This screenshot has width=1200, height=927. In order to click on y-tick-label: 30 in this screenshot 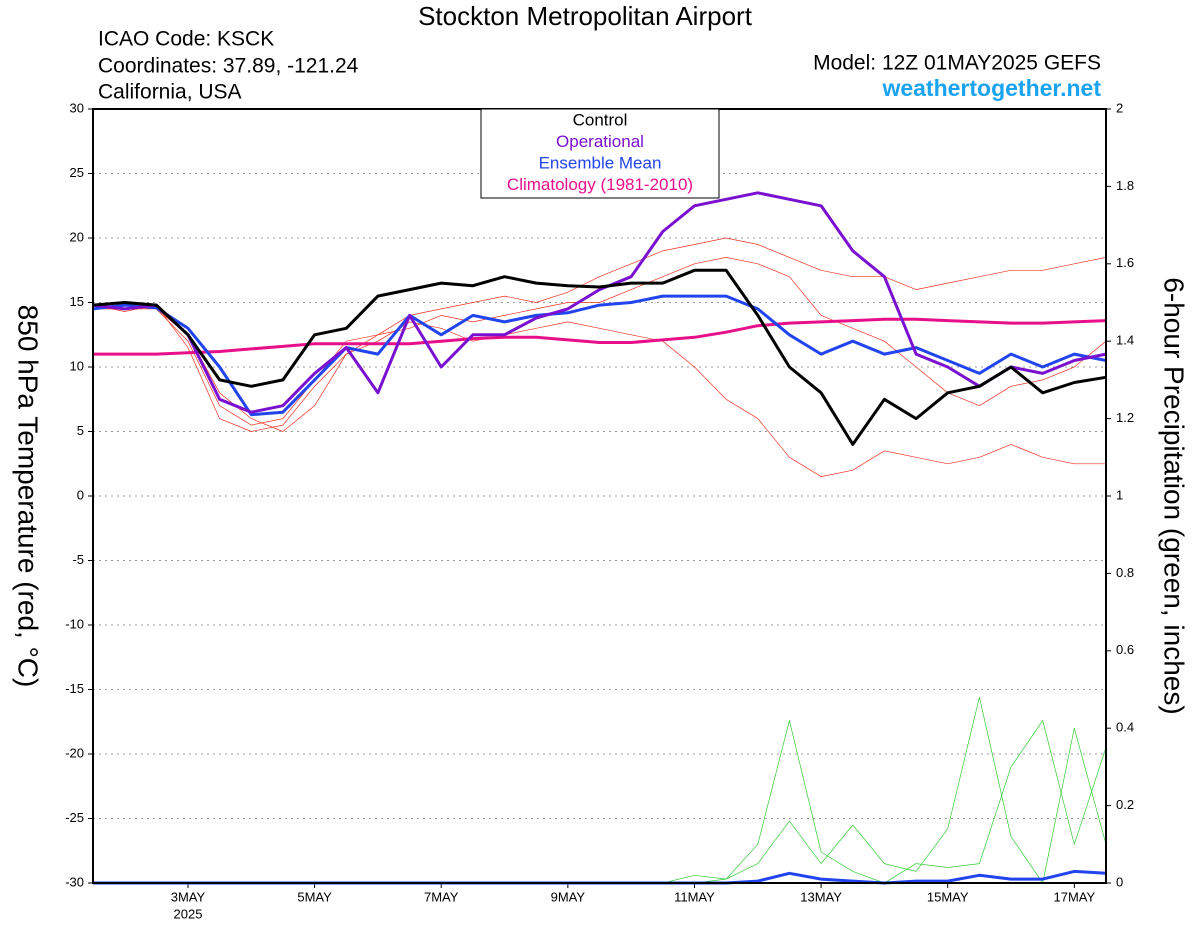, I will do `click(77, 107)`.